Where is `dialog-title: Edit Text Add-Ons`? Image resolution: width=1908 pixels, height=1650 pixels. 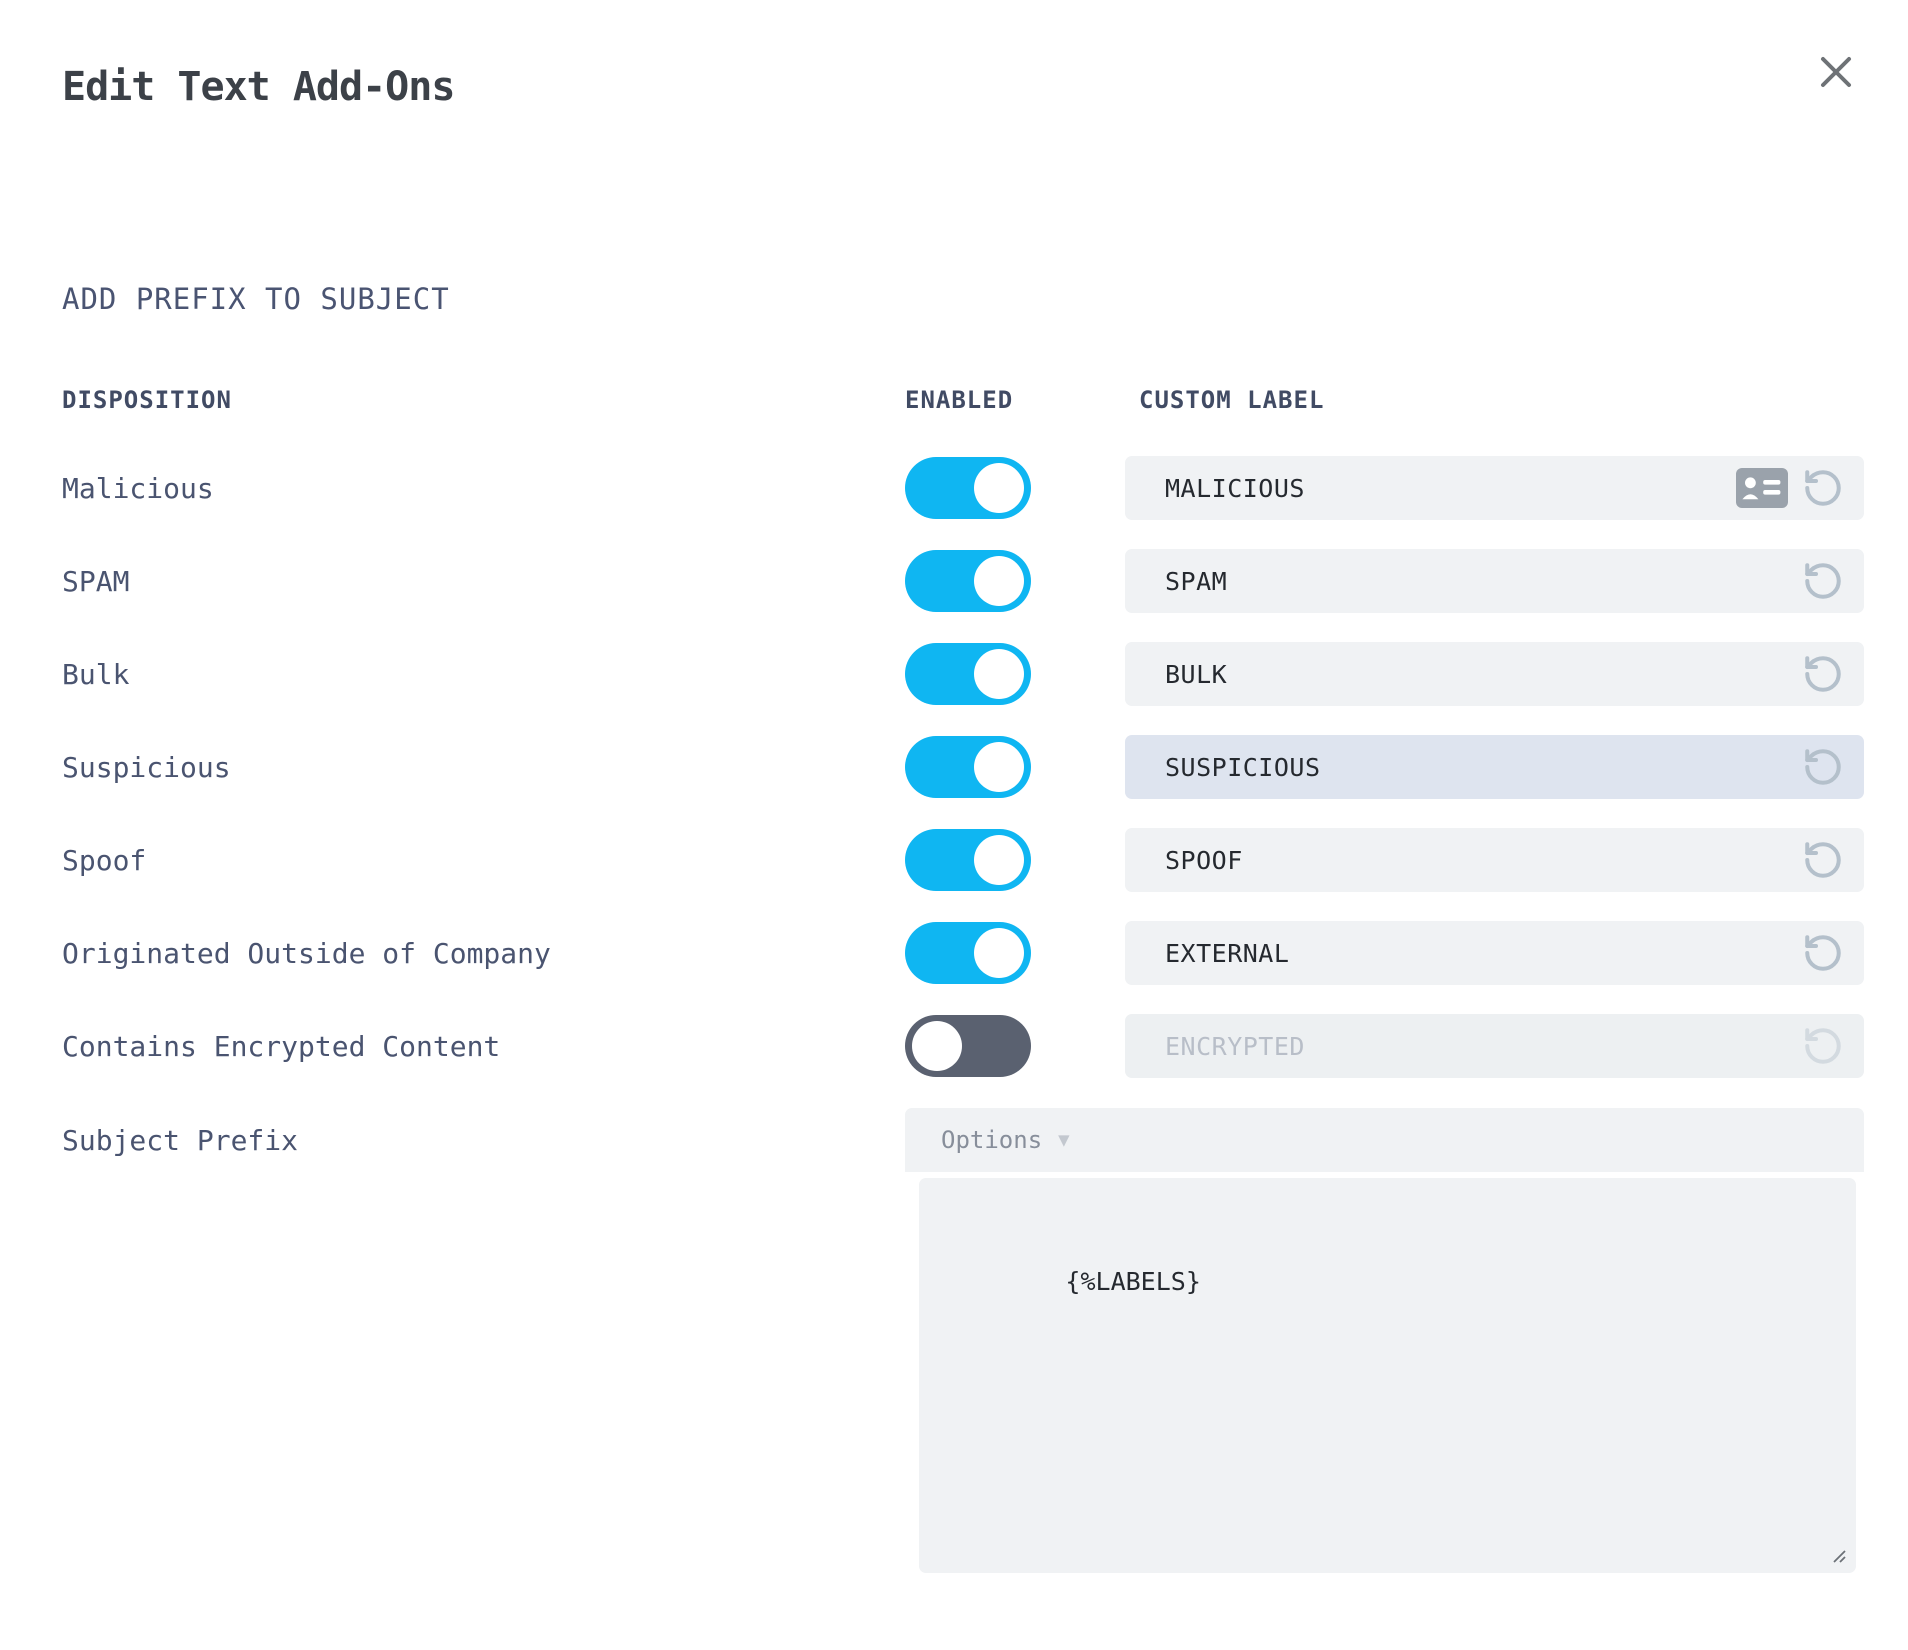 dialog-title: Edit Text Add-Ons is located at coordinates (258, 87).